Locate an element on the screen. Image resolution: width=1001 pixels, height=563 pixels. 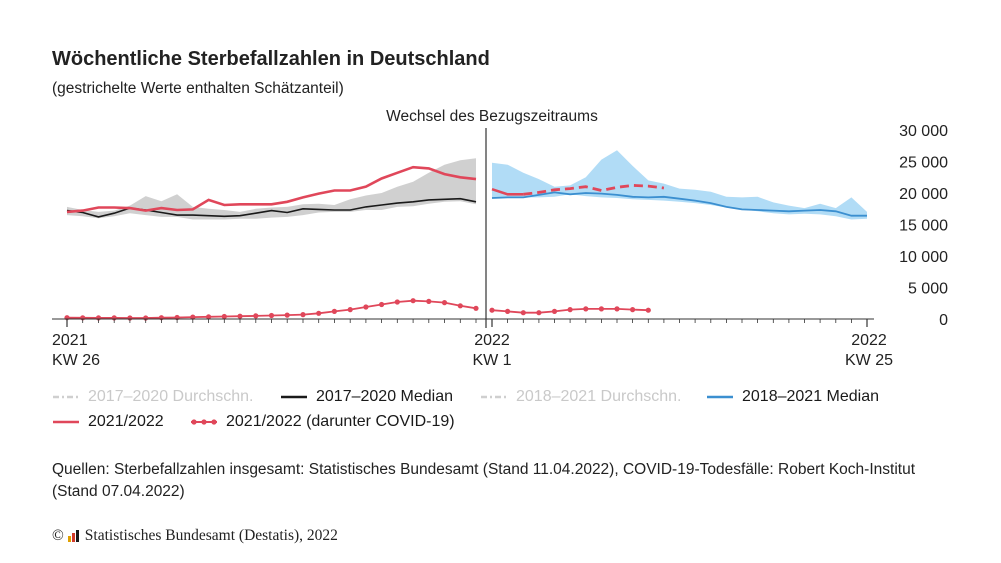
median-2018-2021-line is located at coordinates (679, 204).